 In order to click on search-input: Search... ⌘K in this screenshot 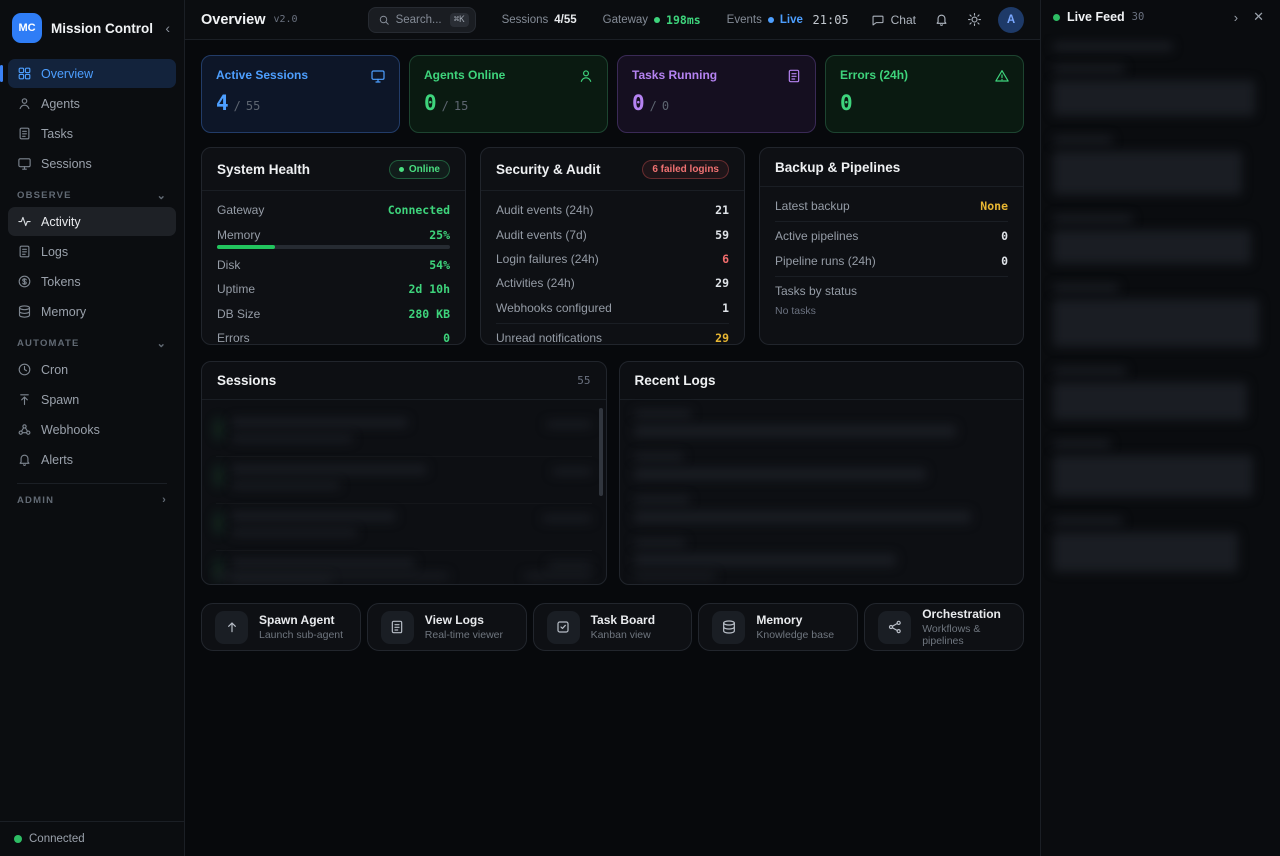, I will do `click(421, 19)`.